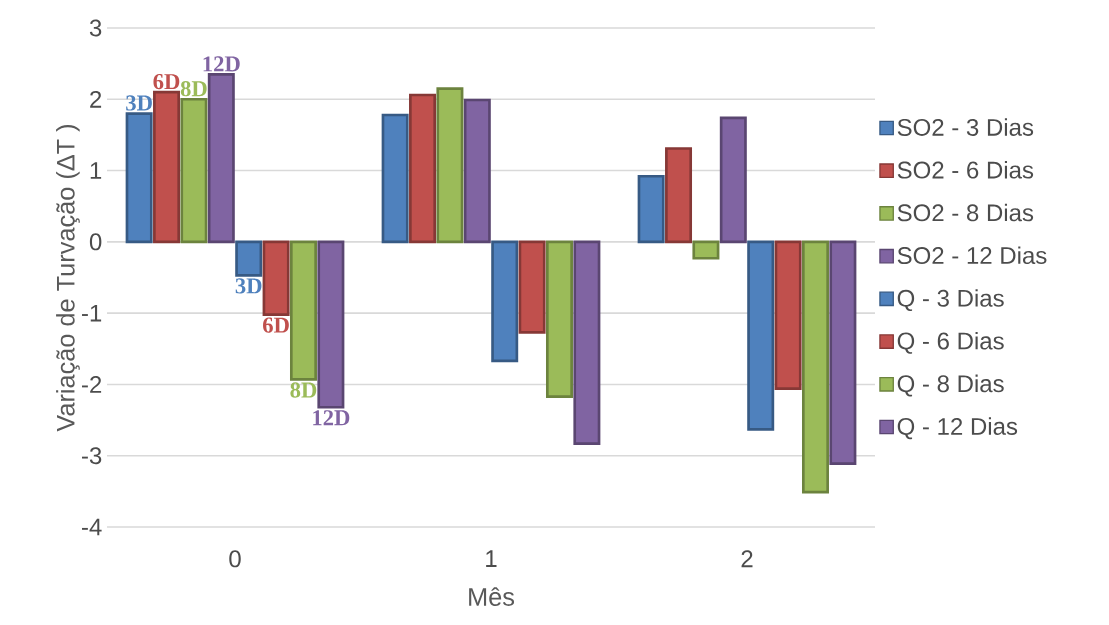 This screenshot has width=1109, height=625. What do you see at coordinates (95, 242) in the screenshot?
I see `y-tick-label: 0` at bounding box center [95, 242].